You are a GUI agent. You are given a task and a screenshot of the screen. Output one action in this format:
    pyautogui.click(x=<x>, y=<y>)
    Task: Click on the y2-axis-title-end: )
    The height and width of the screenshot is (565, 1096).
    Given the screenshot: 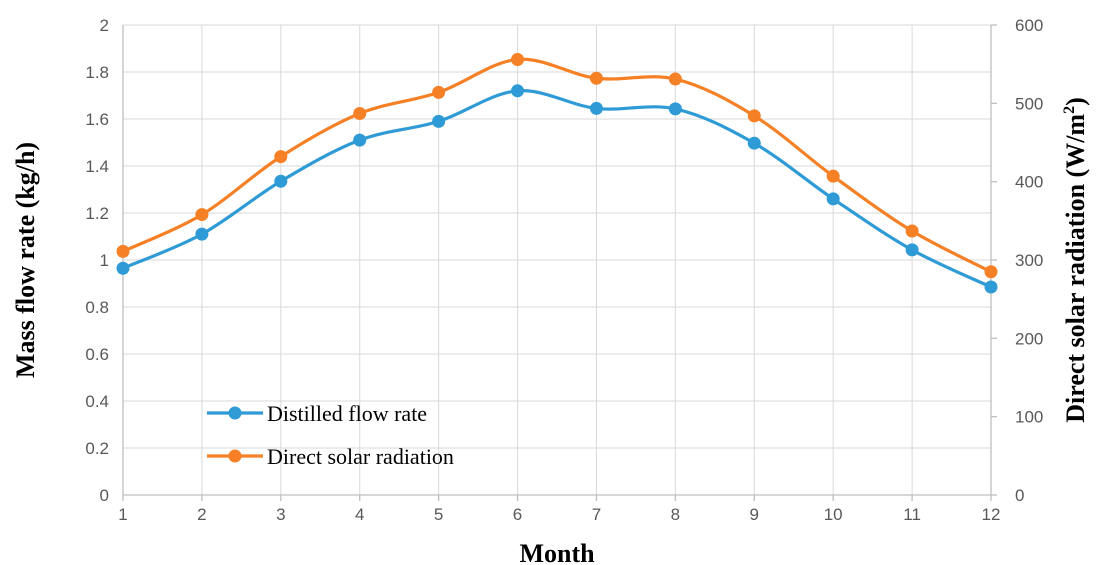 What is the action you would take?
    pyautogui.click(x=1075, y=101)
    